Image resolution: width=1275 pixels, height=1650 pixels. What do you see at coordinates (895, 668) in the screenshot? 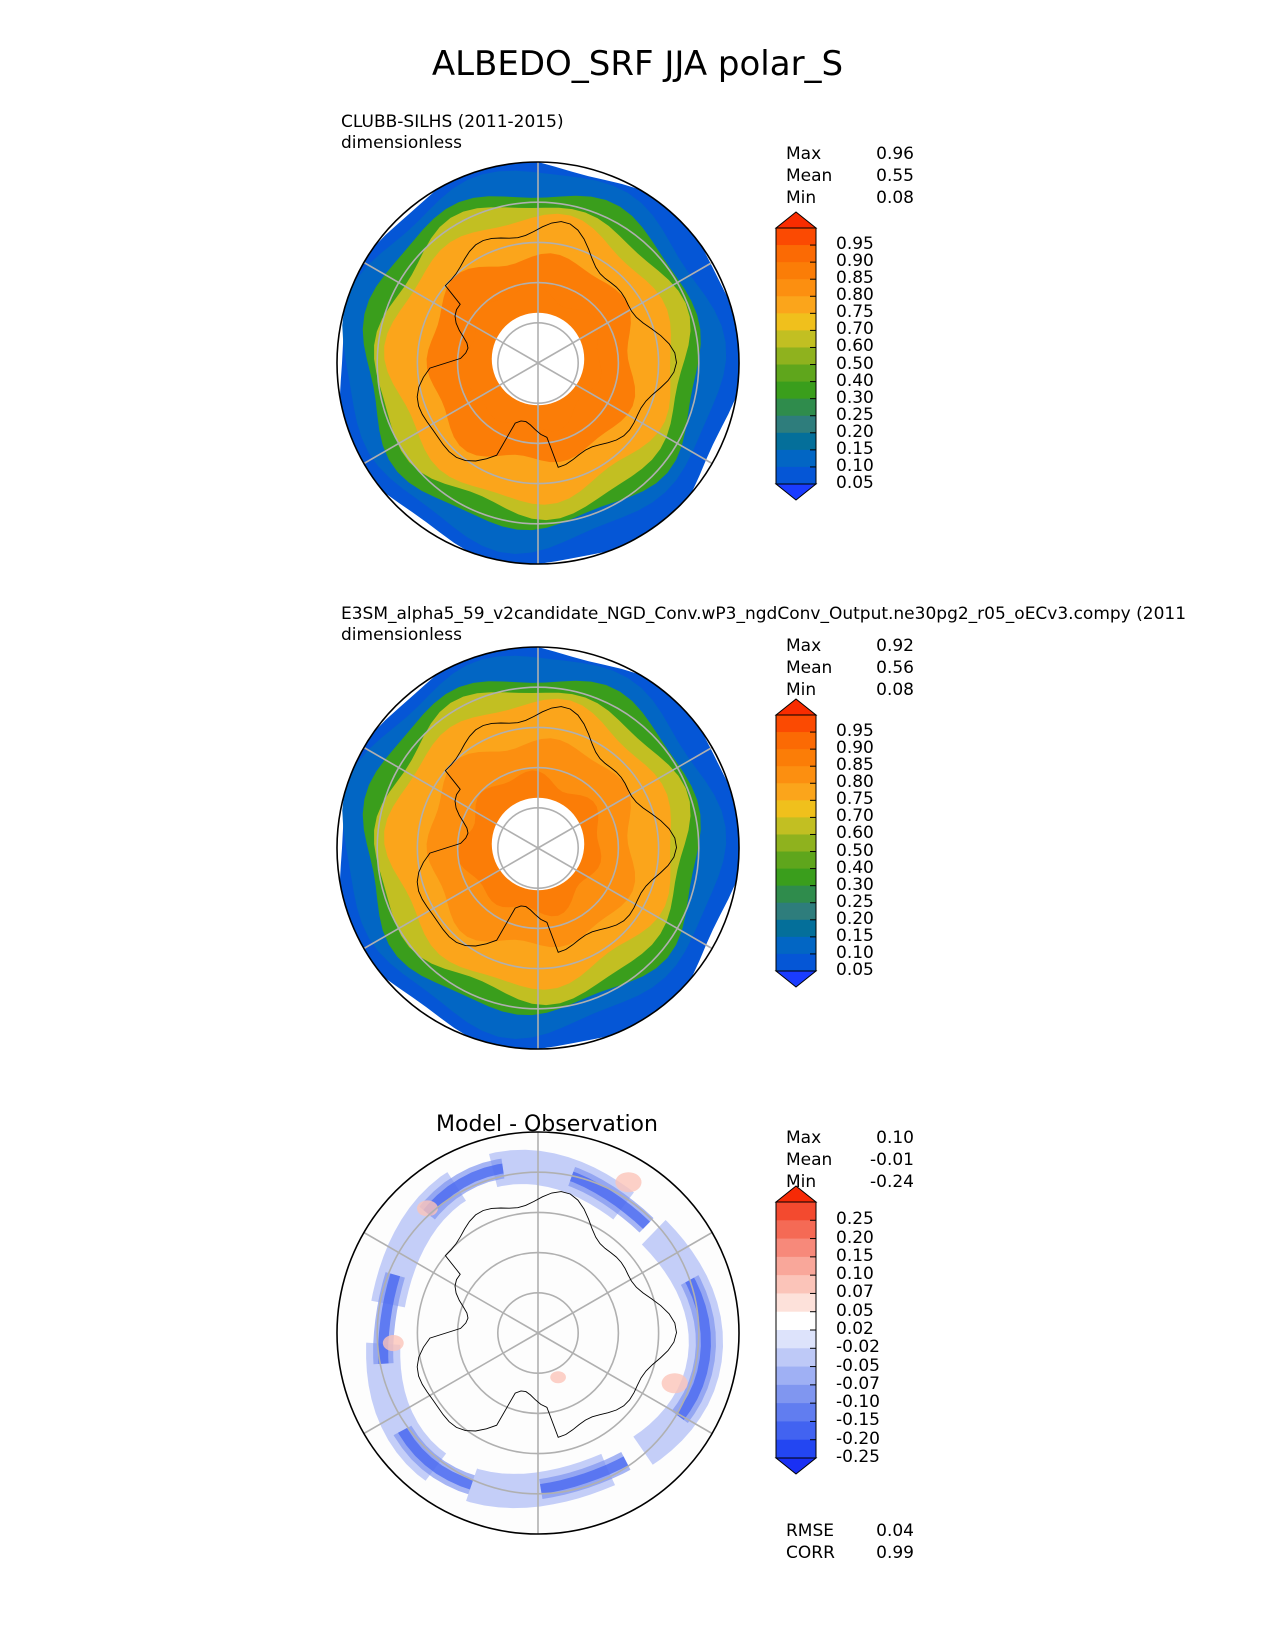
I see `stat-value: 0.56` at bounding box center [895, 668].